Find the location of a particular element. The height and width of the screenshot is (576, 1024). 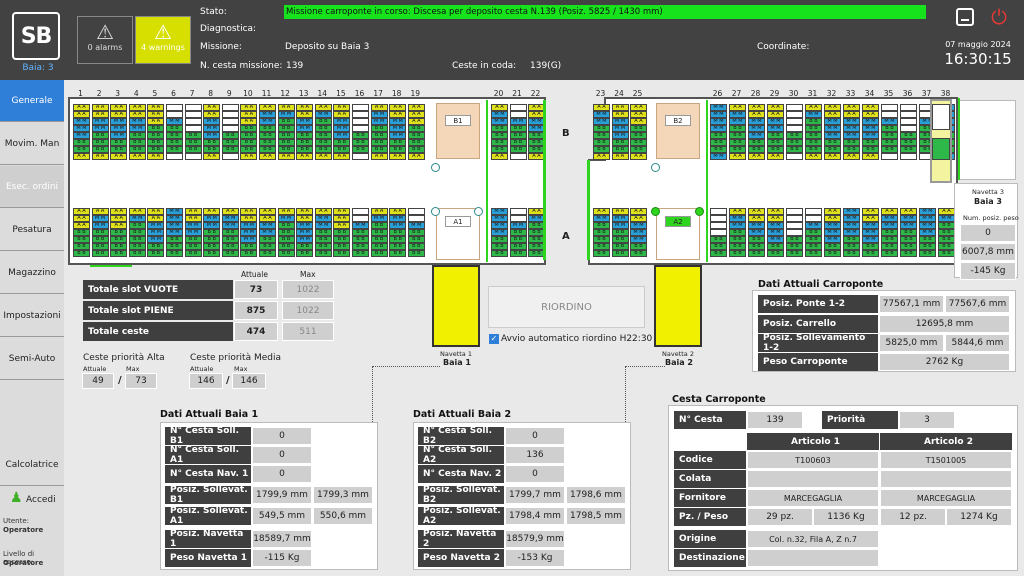

power-icon: ⏻ is located at coordinates (999, 17).